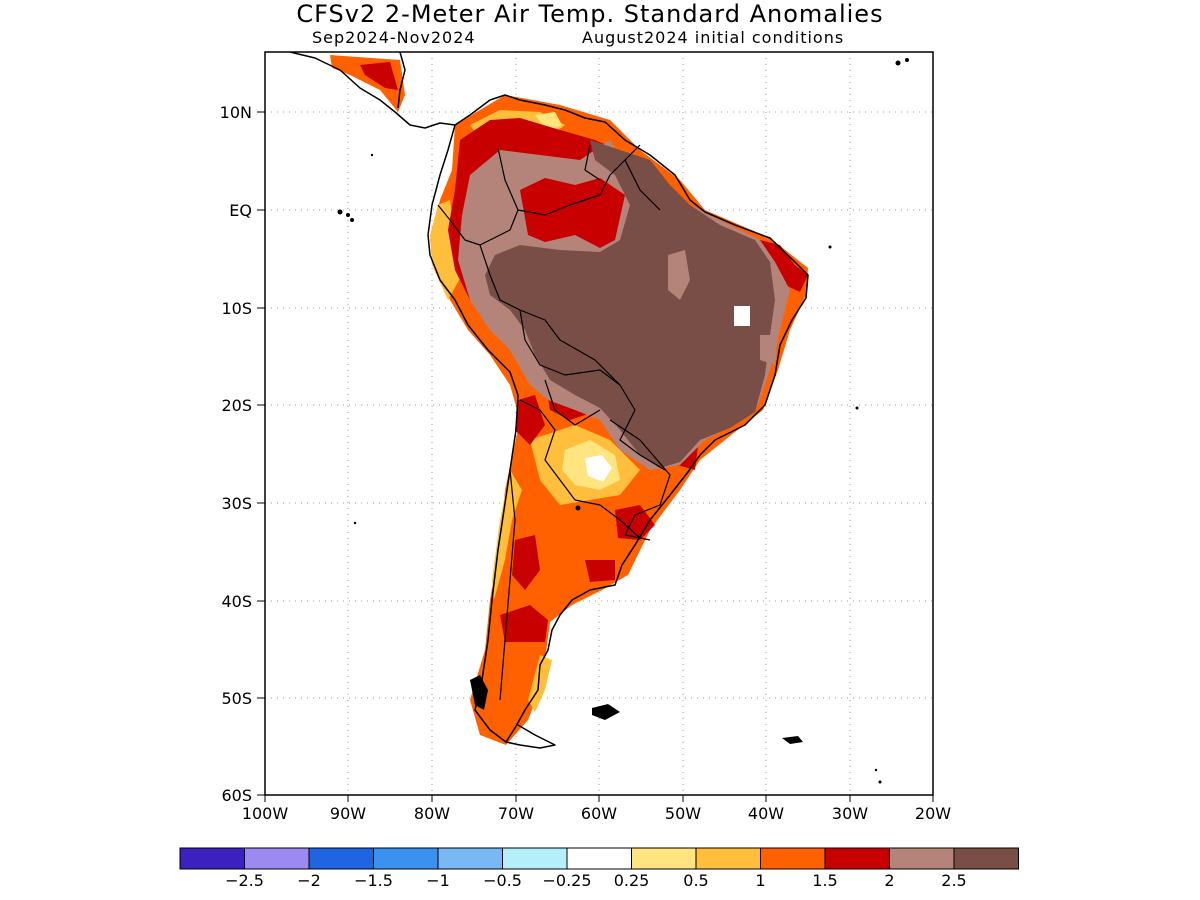  Describe the element at coordinates (695, 880) in the screenshot. I see `colorbar-label: 0.5` at that location.